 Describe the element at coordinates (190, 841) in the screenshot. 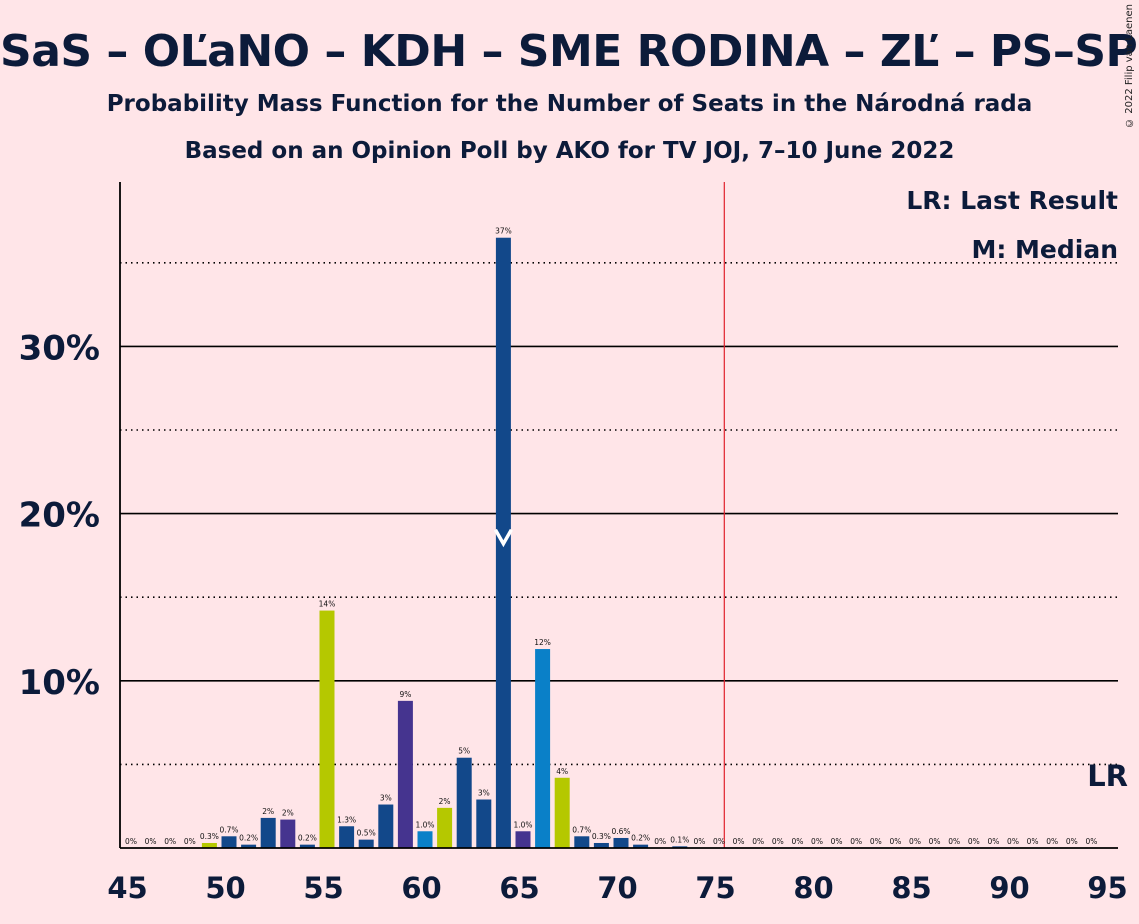

I see `bar-label-seat-49: 0%` at that location.